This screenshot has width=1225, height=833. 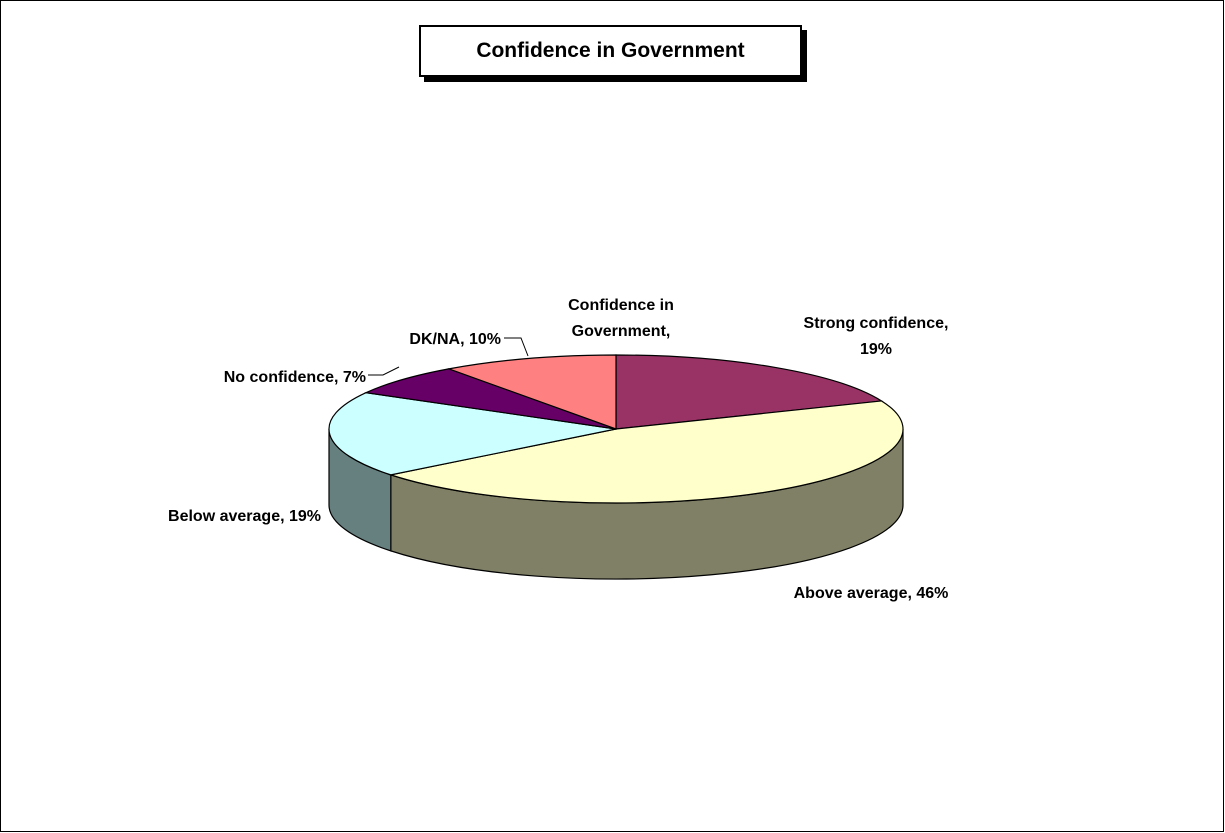 What do you see at coordinates (646, 452) in the screenshot?
I see `pie-slice-above-average` at bounding box center [646, 452].